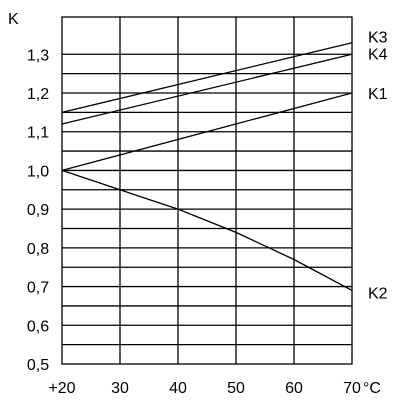 The height and width of the screenshot is (400, 402). What do you see at coordinates (207, 78) in the screenshot?
I see `series-line-k3` at bounding box center [207, 78].